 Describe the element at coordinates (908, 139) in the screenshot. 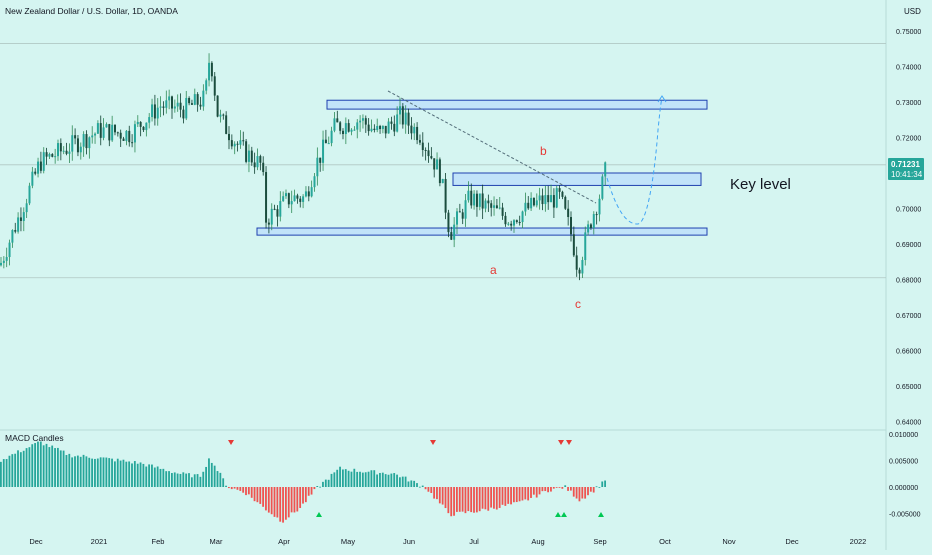

I see `y-tick-label: 0.72000` at that location.